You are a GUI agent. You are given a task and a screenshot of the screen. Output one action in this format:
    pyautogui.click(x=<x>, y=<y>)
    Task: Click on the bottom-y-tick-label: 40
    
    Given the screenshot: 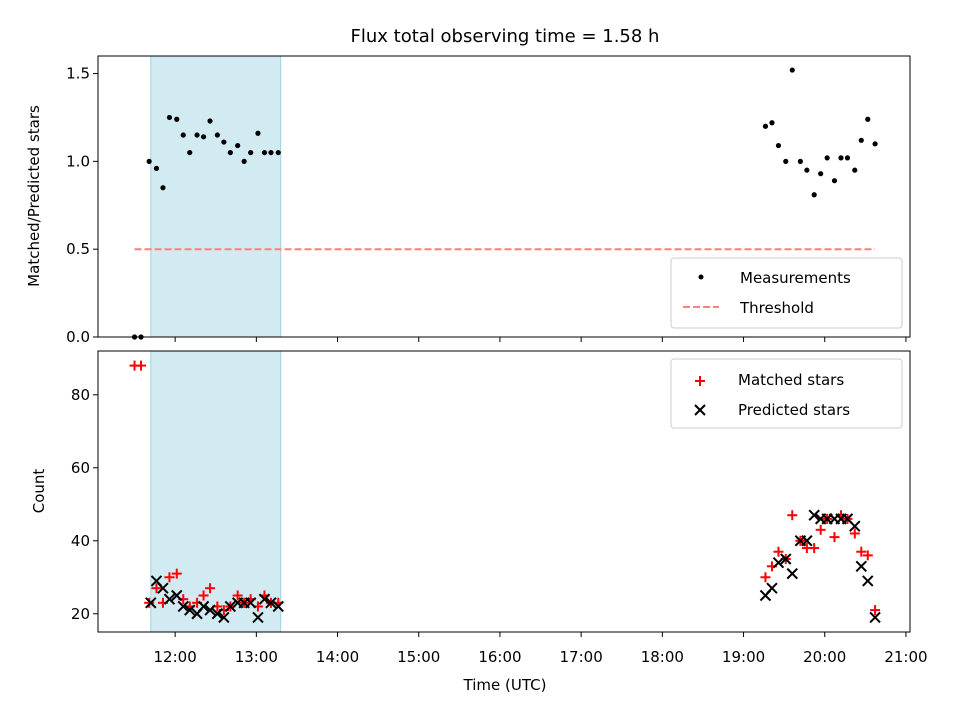 What is the action you would take?
    pyautogui.click(x=80, y=541)
    